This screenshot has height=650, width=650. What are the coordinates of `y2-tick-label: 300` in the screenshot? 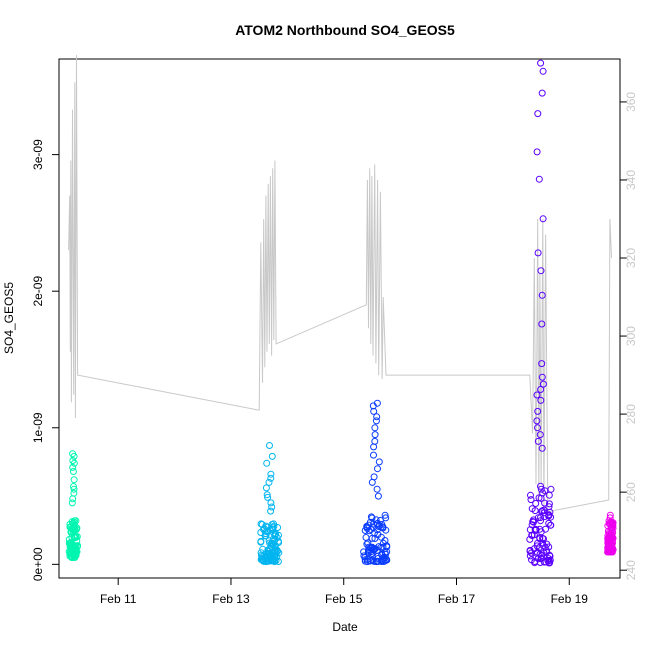 It's located at (631, 336).